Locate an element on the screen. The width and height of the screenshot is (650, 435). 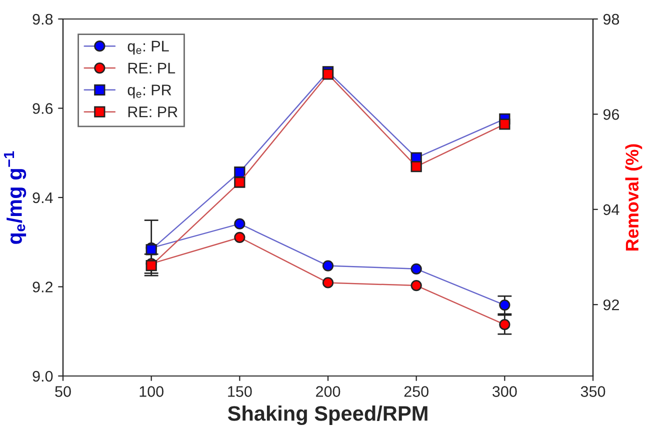
legend-label: q$_{e}$: PR is located at coordinates (150, 91).